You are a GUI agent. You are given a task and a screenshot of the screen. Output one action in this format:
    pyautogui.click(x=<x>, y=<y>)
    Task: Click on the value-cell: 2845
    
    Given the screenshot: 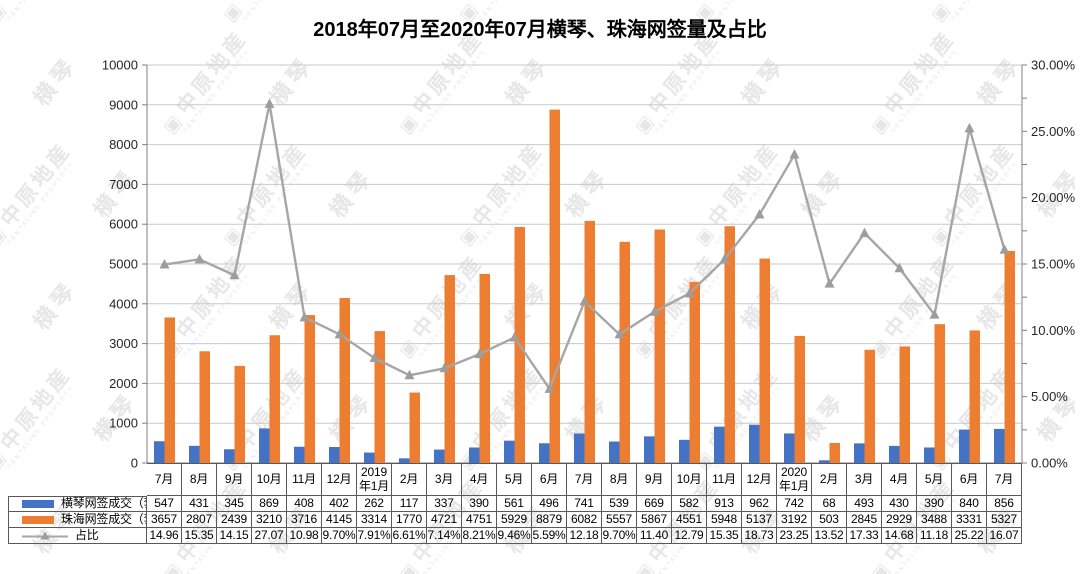 What is the action you would take?
    pyautogui.click(x=864, y=520)
    